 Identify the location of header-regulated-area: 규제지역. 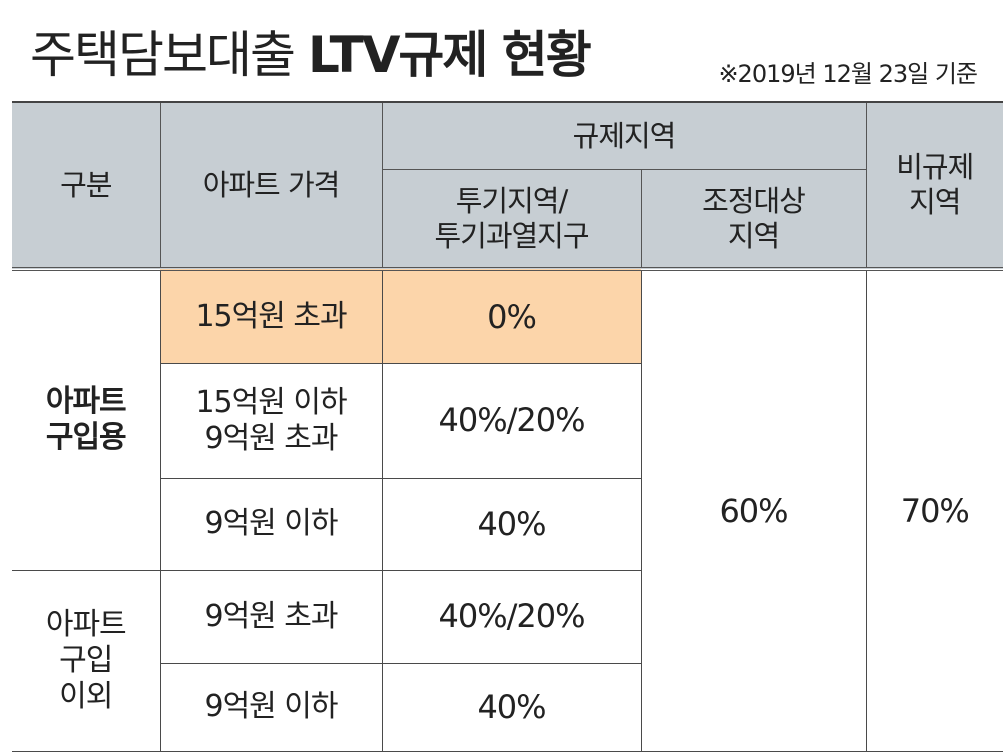
(624, 135).